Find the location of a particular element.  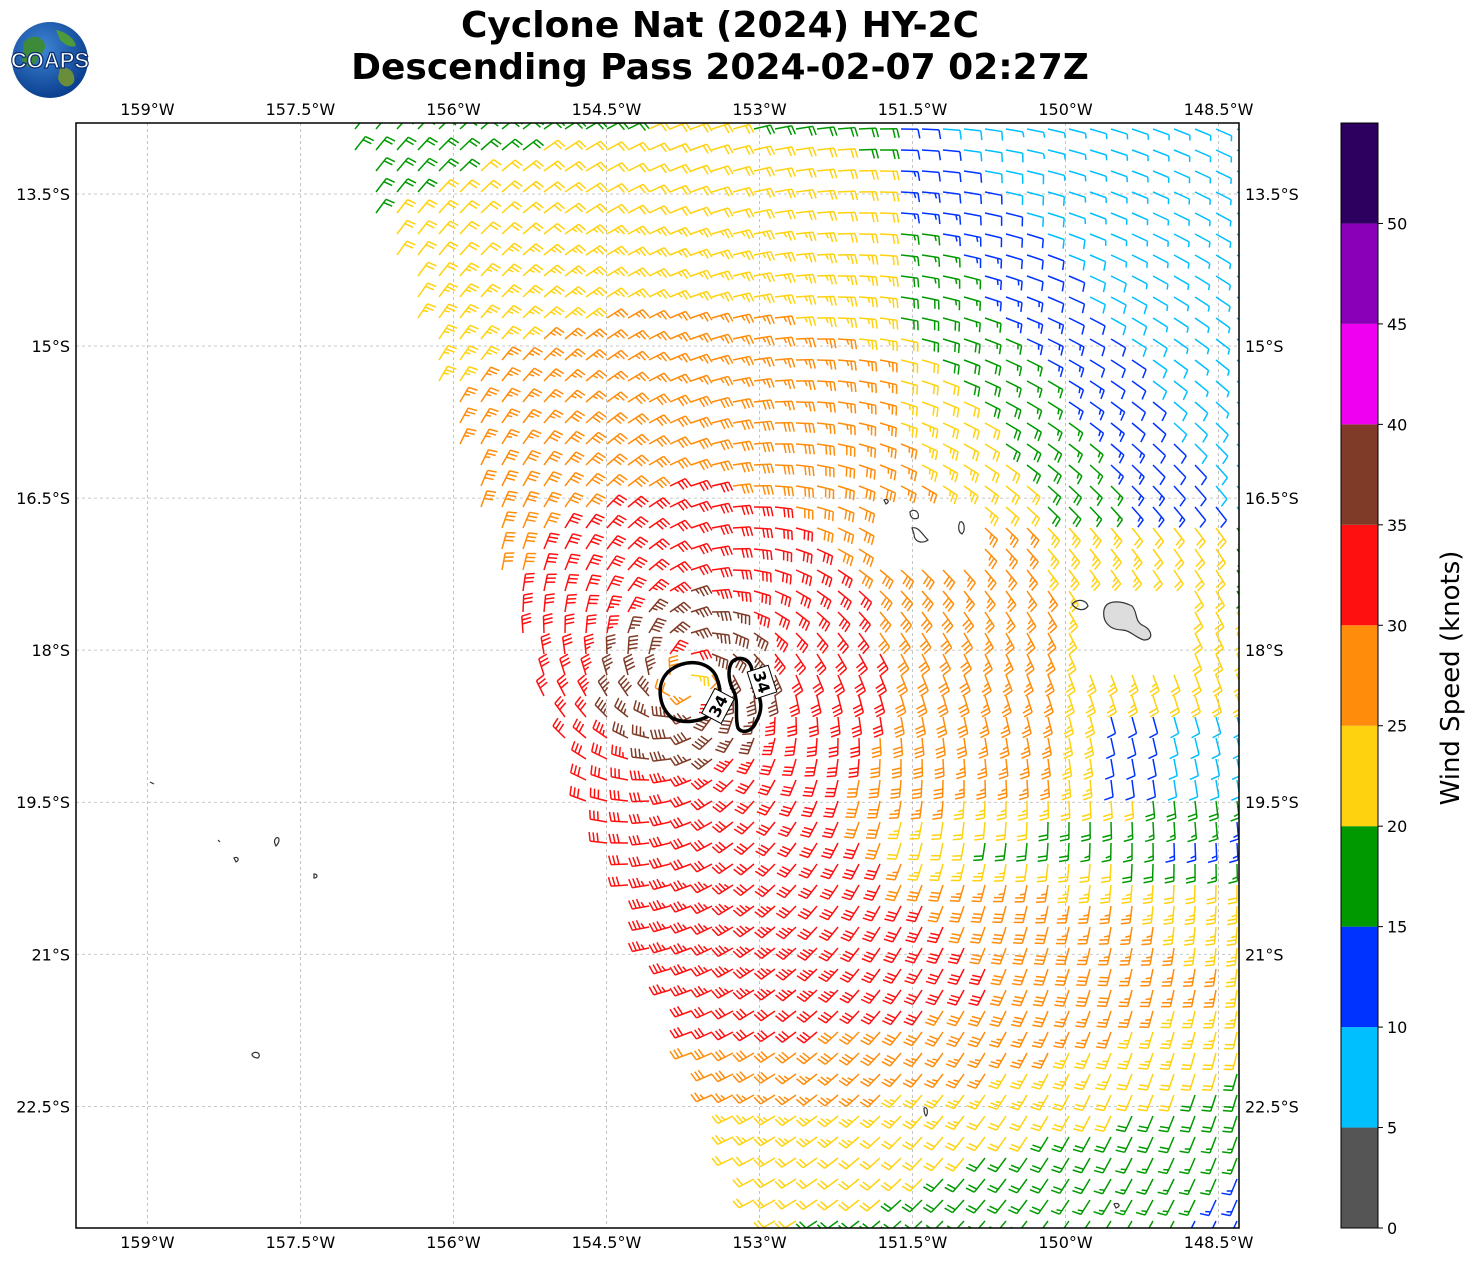

lat-tick-label-right: 15°S is located at coordinates (1264, 346).